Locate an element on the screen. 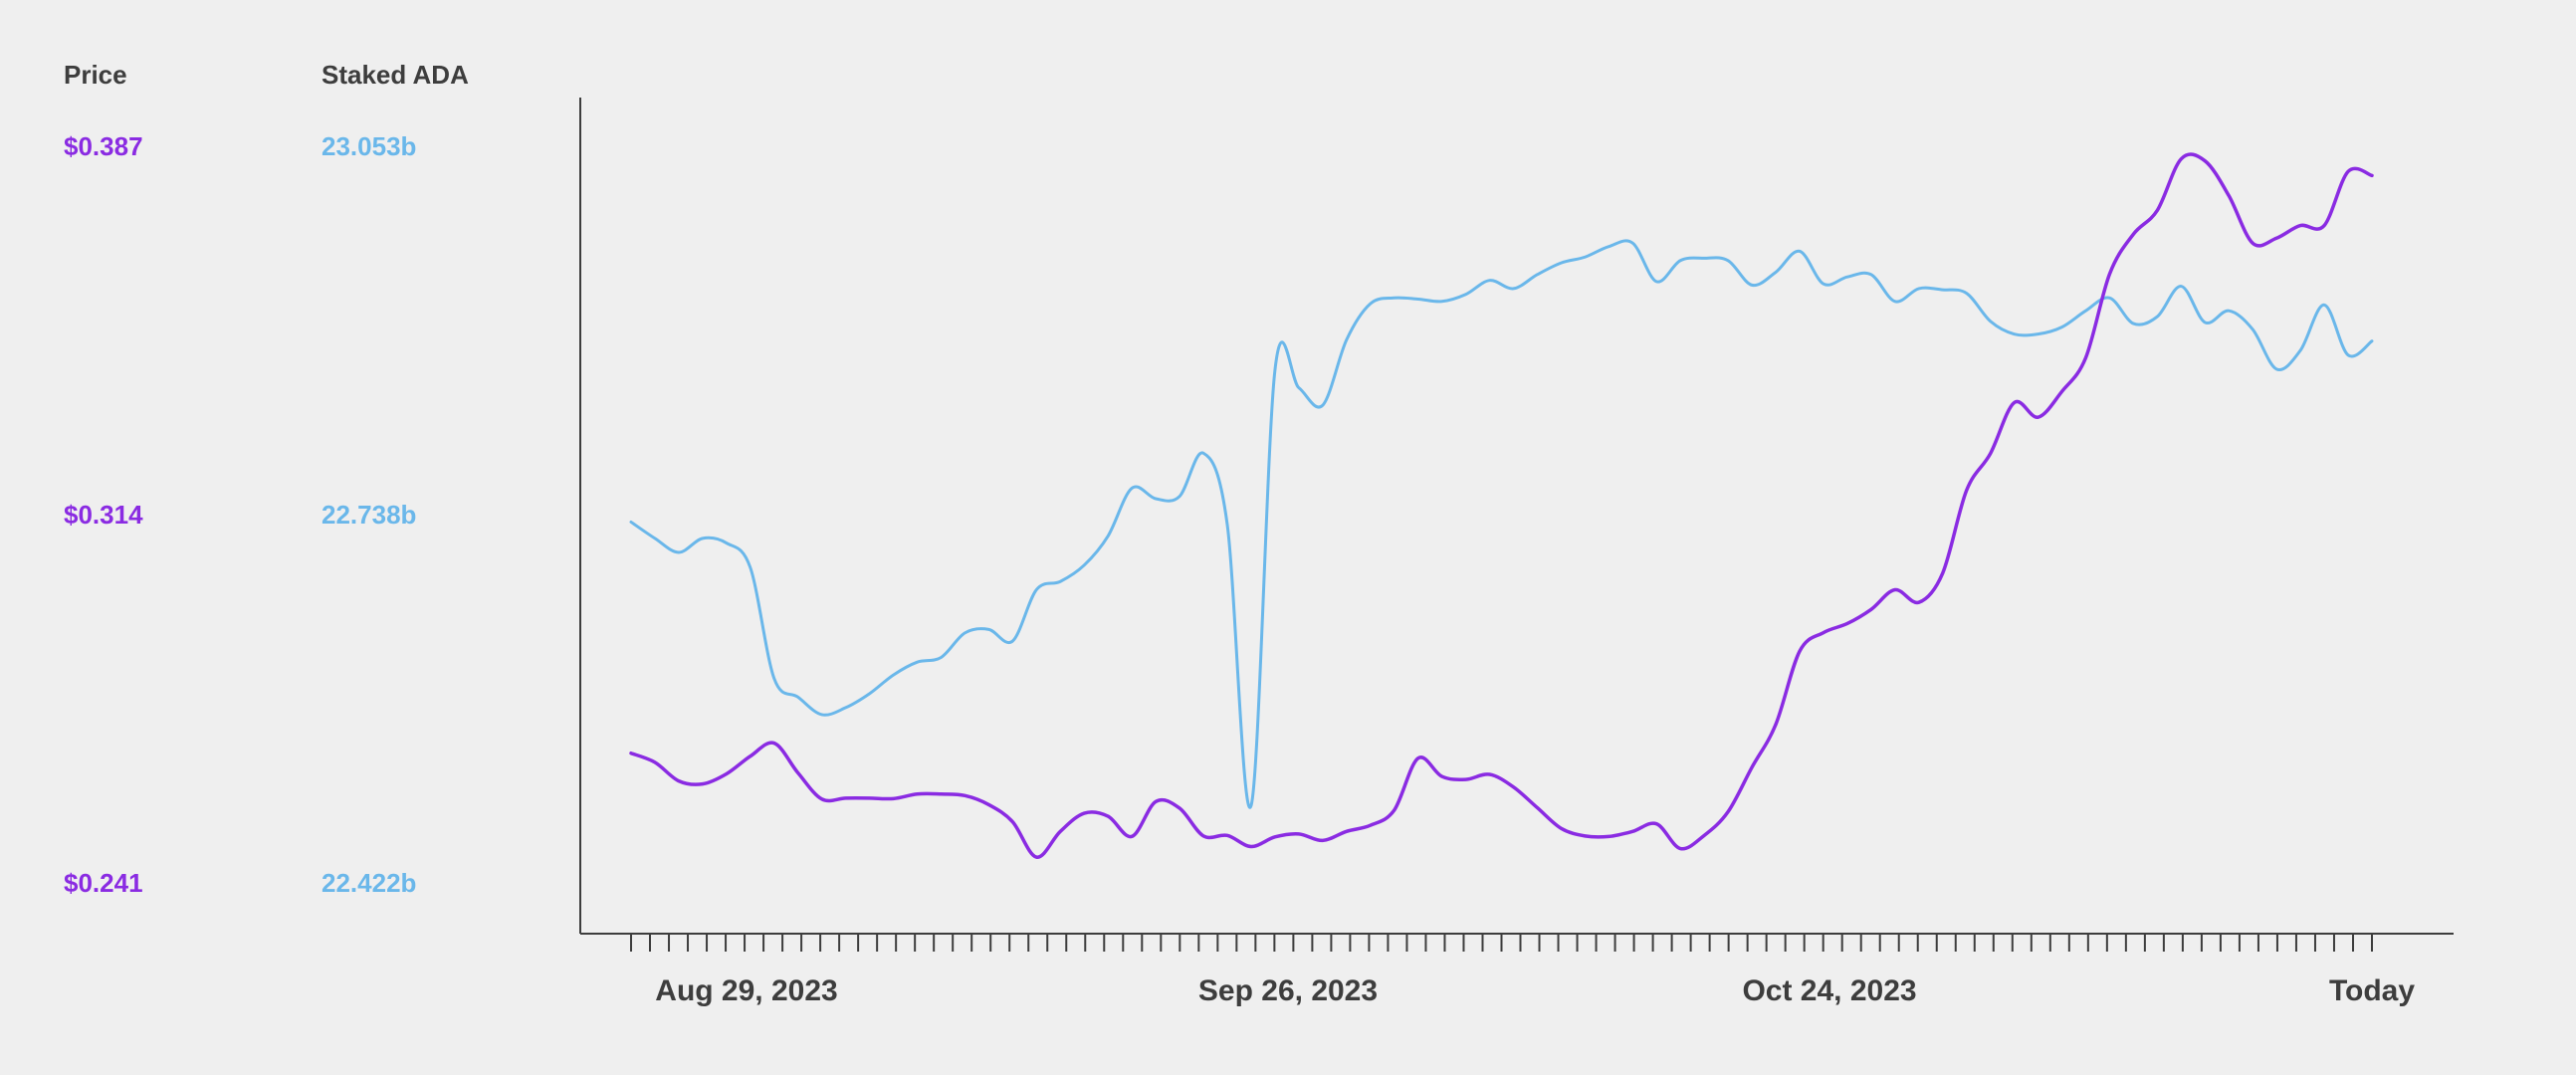 Image resolution: width=2576 pixels, height=1075 pixels. x-tick-label-today: Today is located at coordinates (2372, 990).